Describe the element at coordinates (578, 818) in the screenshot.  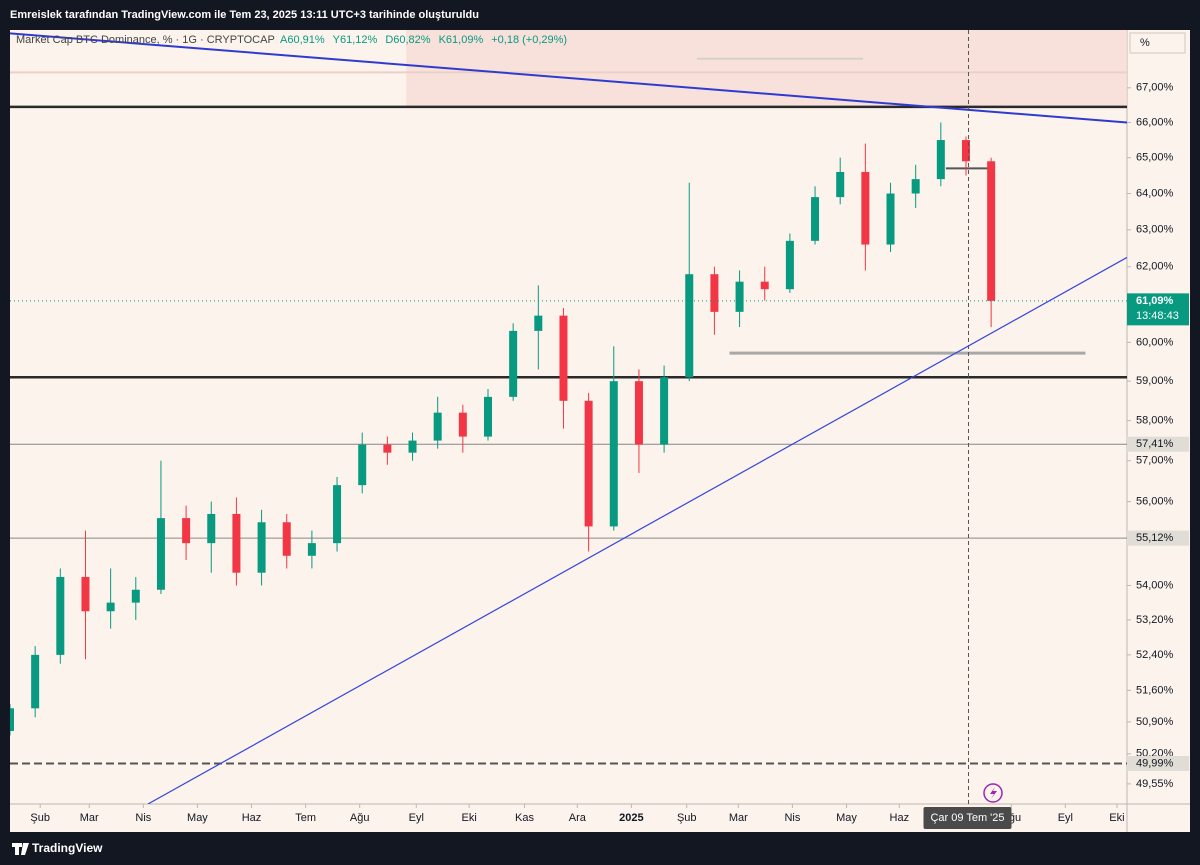
I see `x-tick-label: Ara` at that location.